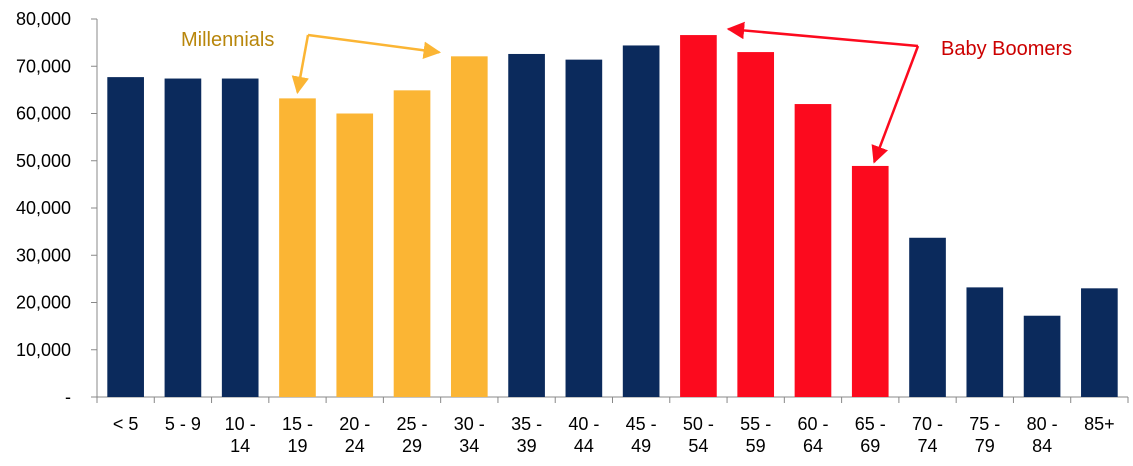  I want to click on y-tick-label: 30,000, so click(43, 255).